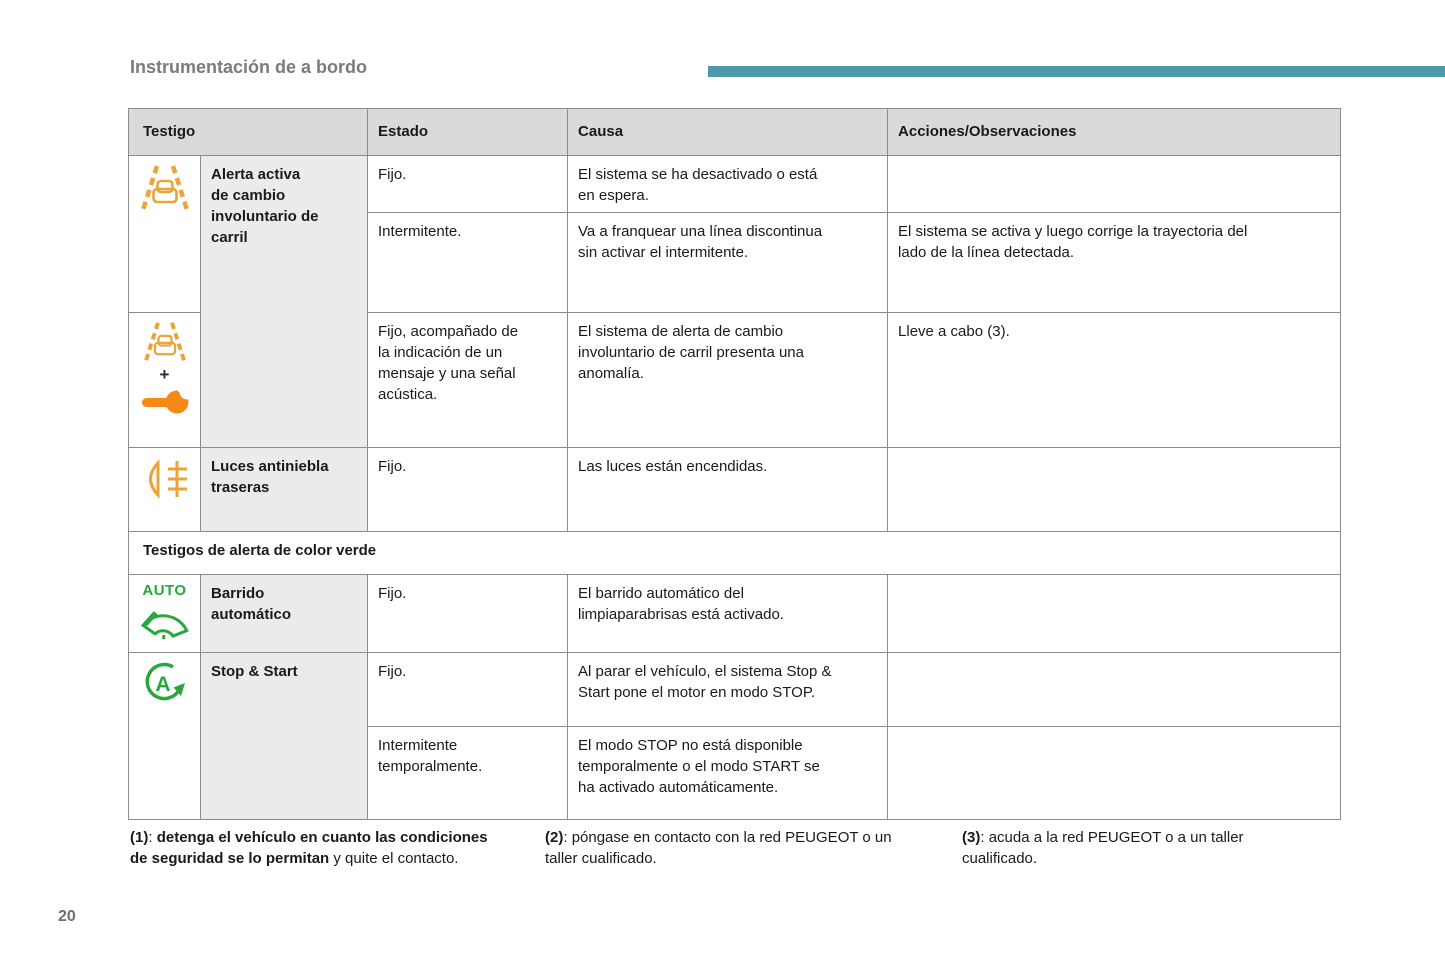 This screenshot has width=1445, height=977. Describe the element at coordinates (468, 132) in the screenshot. I see `col-header-estado: Estado` at that location.